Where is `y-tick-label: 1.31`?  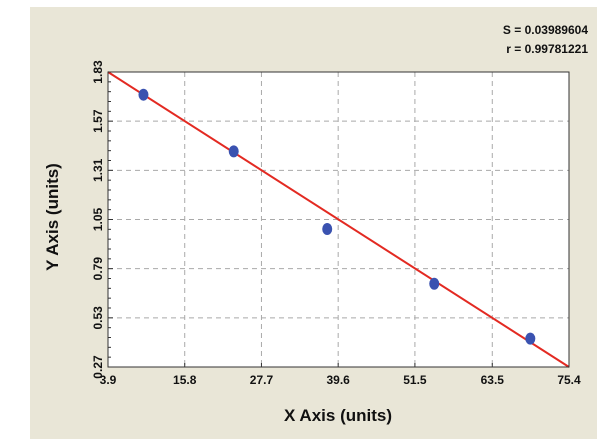 y-tick-label: 1.31 is located at coordinates (98, 170).